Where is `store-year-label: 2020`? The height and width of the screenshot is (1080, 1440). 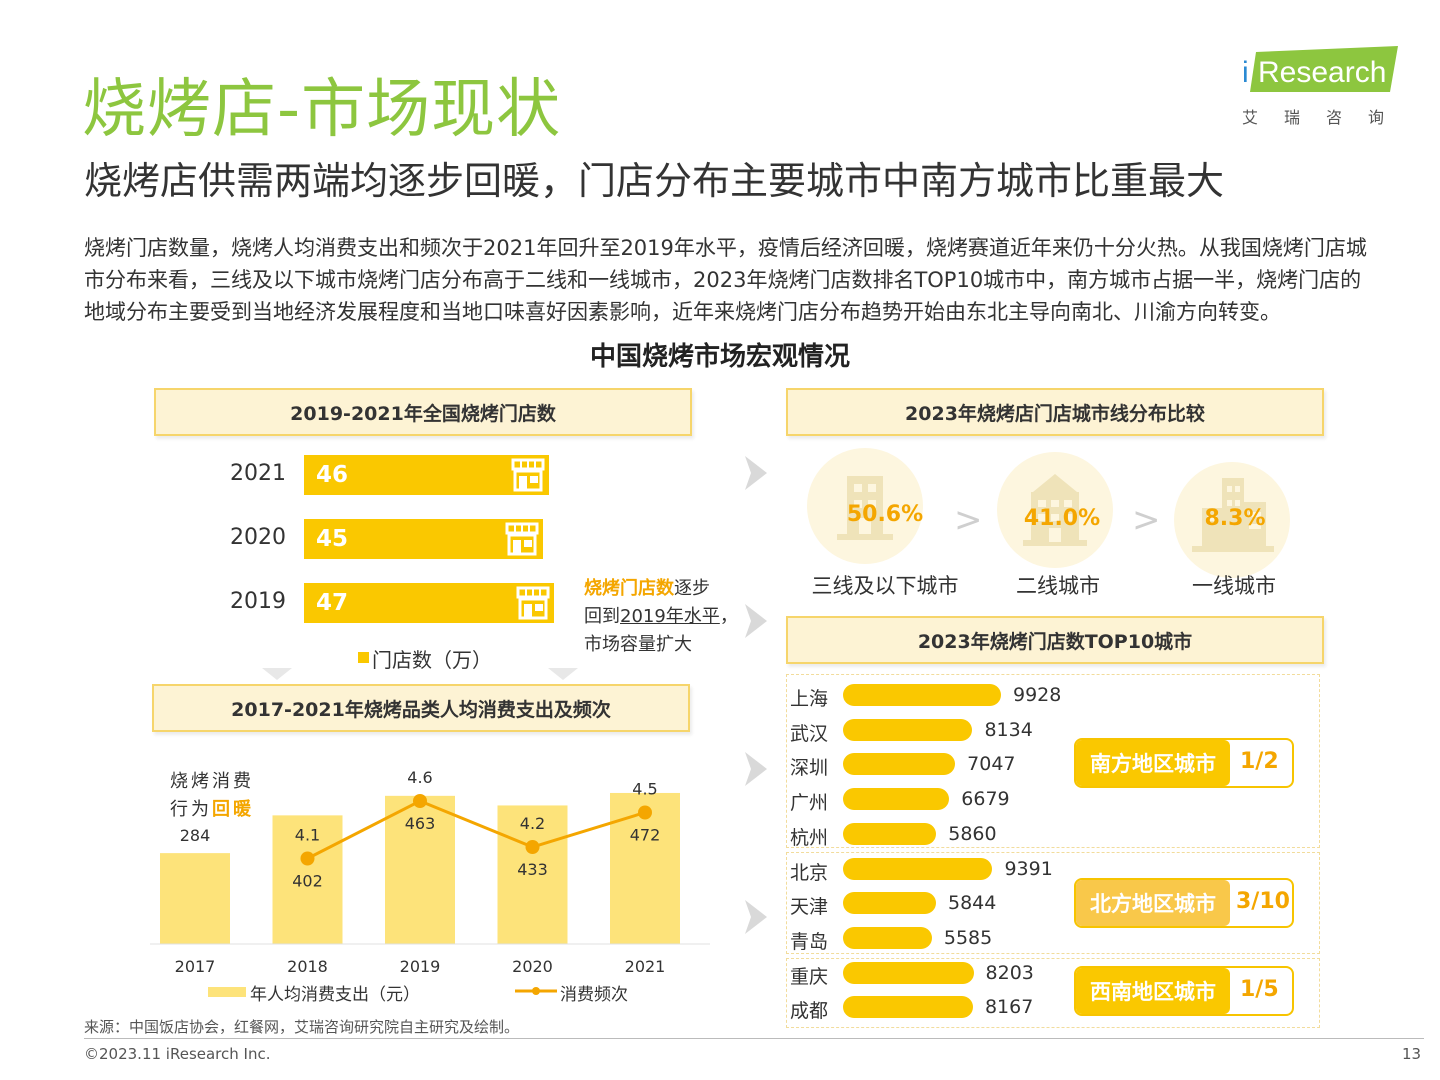
store-year-label: 2020 is located at coordinates (258, 537).